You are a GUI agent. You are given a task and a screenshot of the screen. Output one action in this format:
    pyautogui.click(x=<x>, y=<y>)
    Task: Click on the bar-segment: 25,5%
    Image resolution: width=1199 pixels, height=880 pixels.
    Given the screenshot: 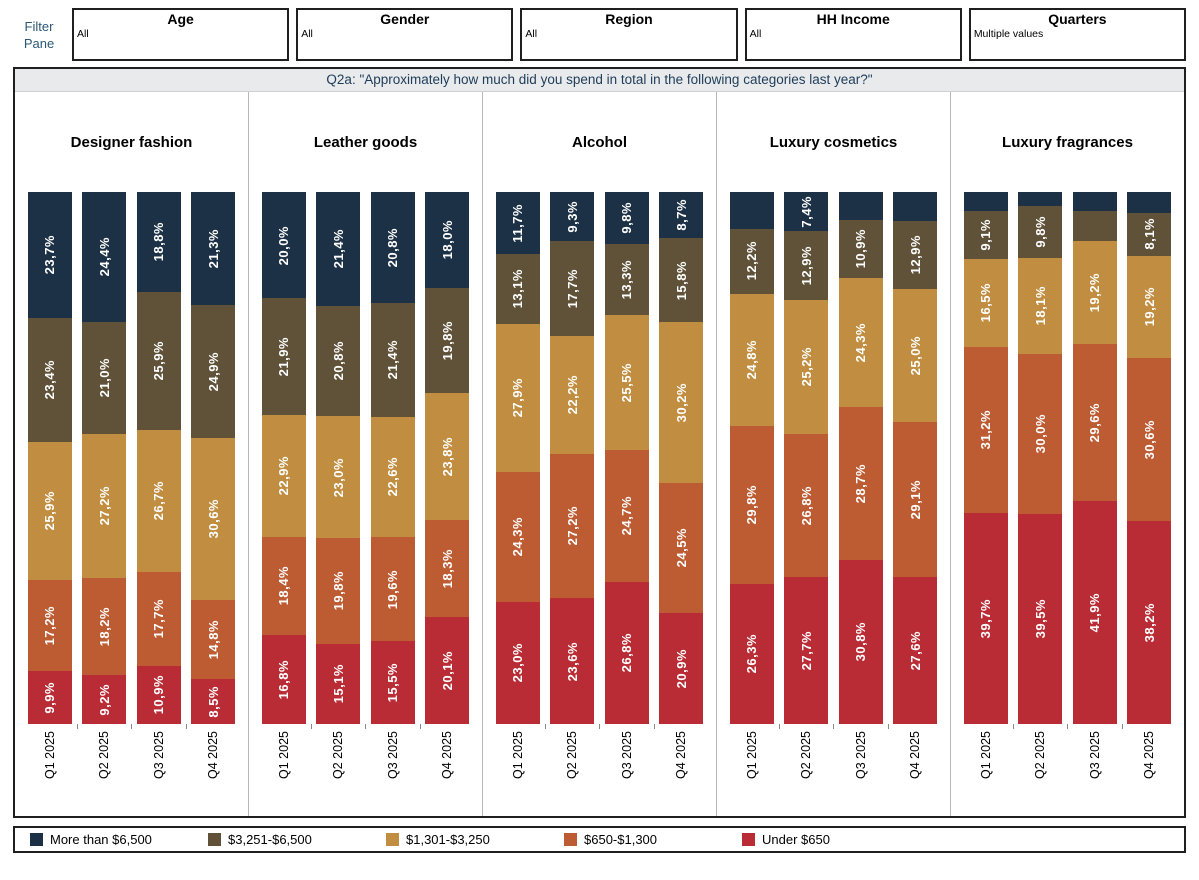 What is the action you would take?
    pyautogui.click(x=626, y=382)
    